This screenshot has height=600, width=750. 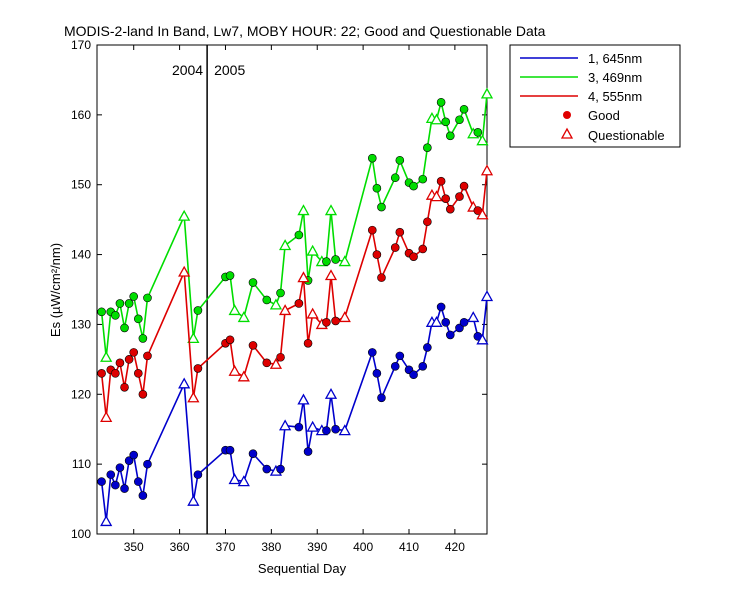 I want to click on year-label-2004: 2004, so click(x=187, y=70).